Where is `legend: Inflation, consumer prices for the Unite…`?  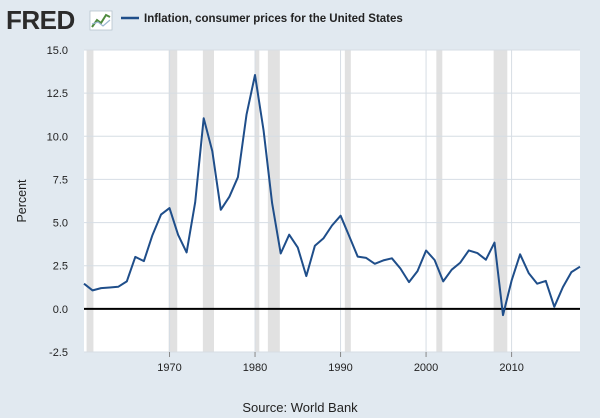
legend: Inflation, consumer prices for the Unite… is located at coordinates (262, 19).